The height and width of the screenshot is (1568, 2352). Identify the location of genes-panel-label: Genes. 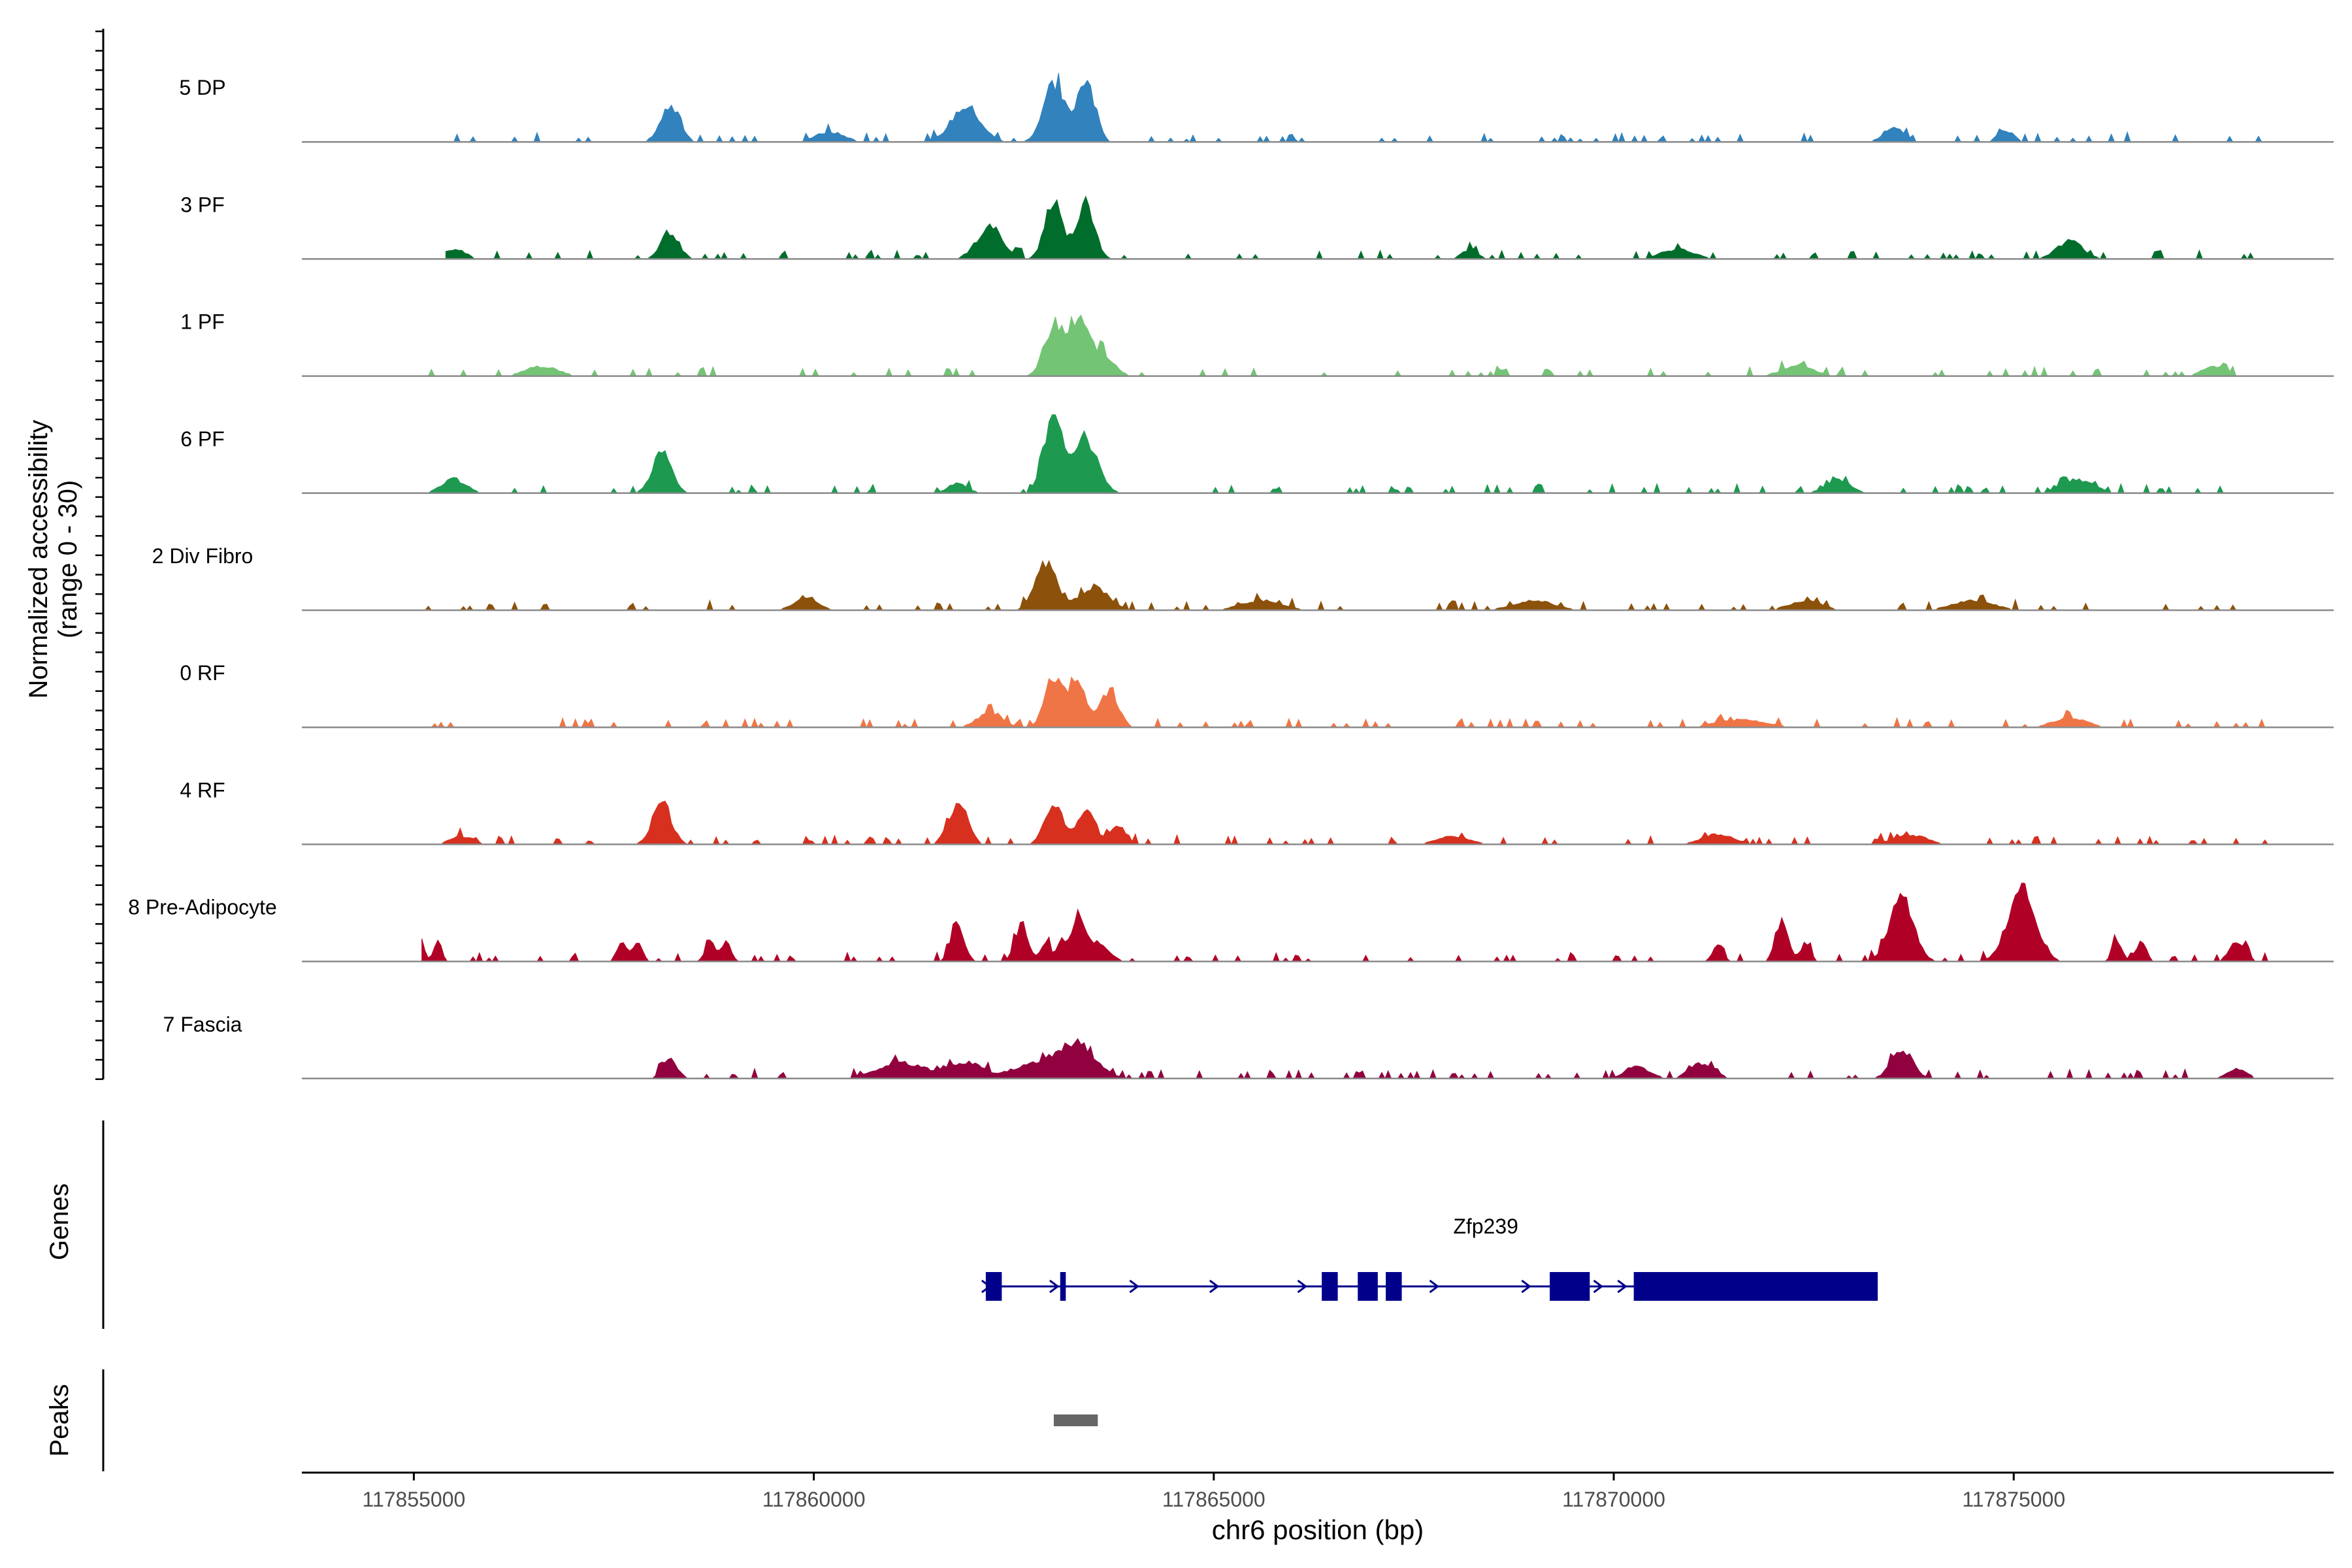
(59, 1221).